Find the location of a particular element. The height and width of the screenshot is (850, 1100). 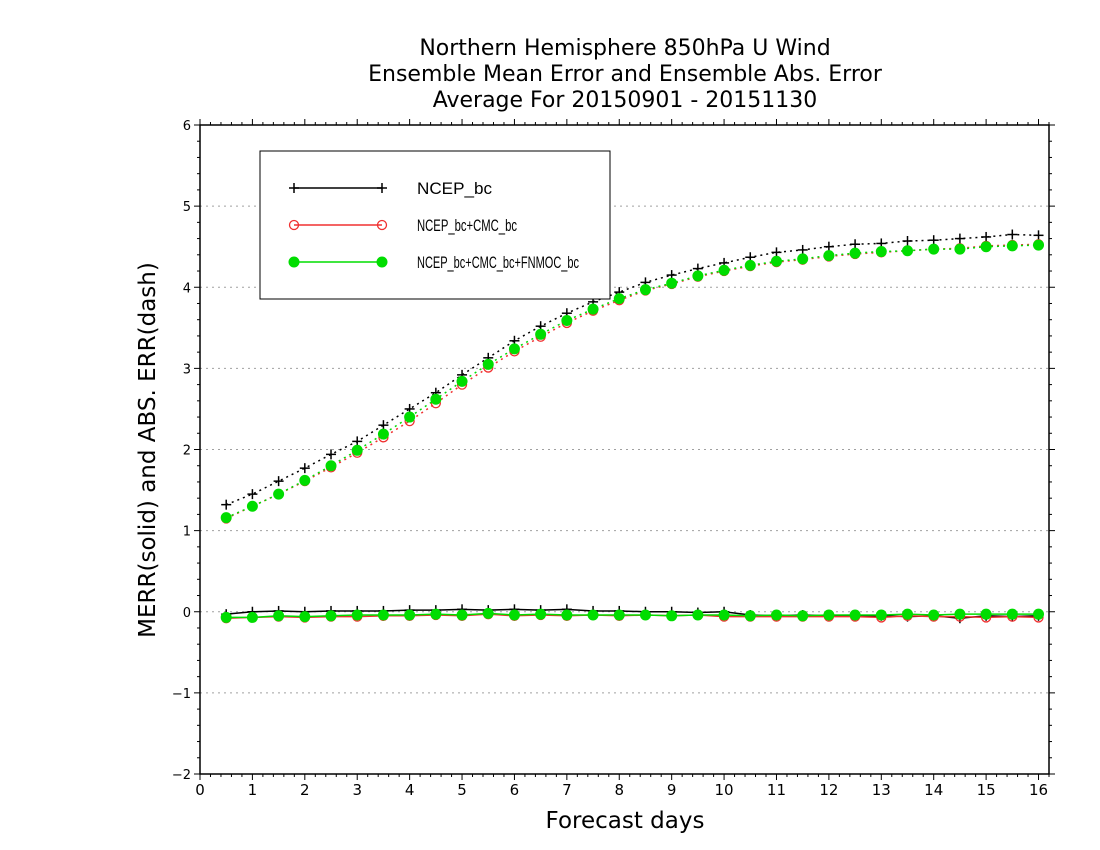

x-tick-label: 4 is located at coordinates (410, 790).